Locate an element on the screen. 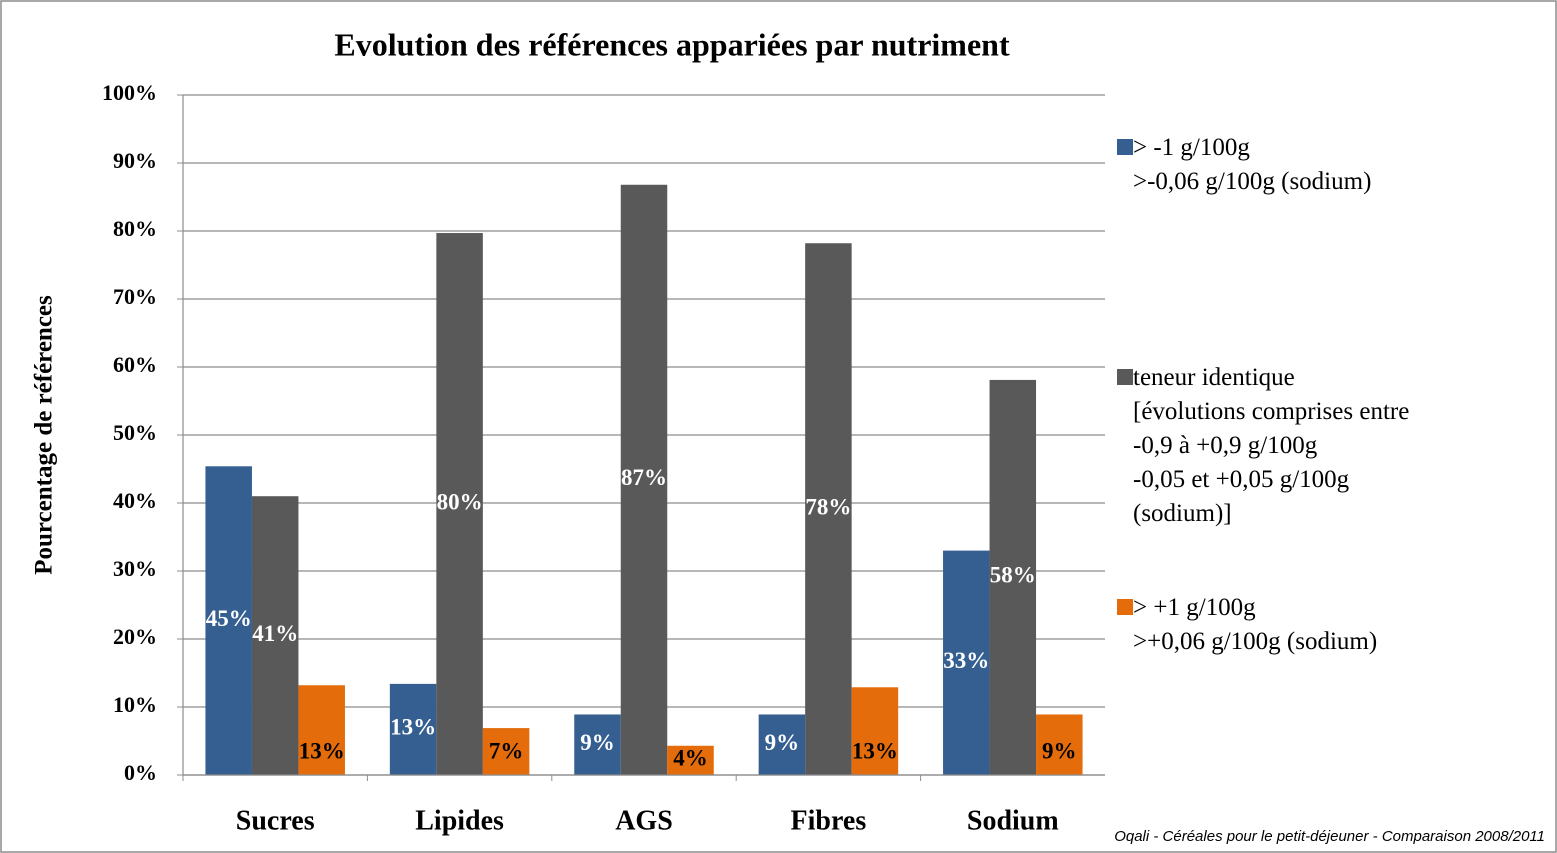 This screenshot has height=853, width=1557. data-label: 7% is located at coordinates (506, 750).